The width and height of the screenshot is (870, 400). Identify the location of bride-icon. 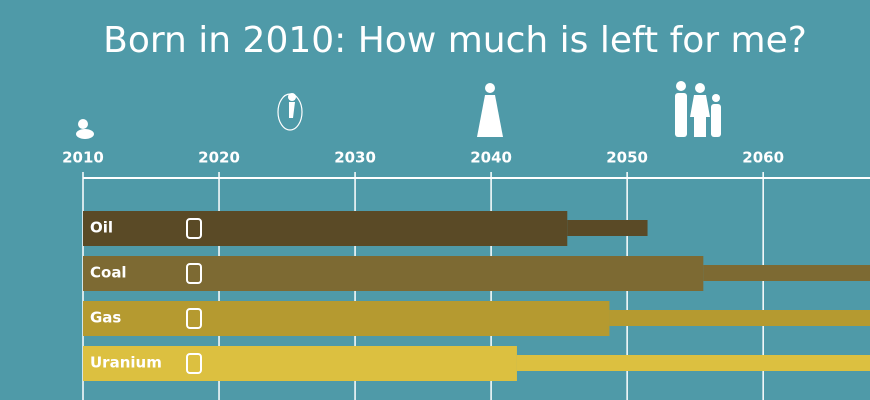
(490, 110).